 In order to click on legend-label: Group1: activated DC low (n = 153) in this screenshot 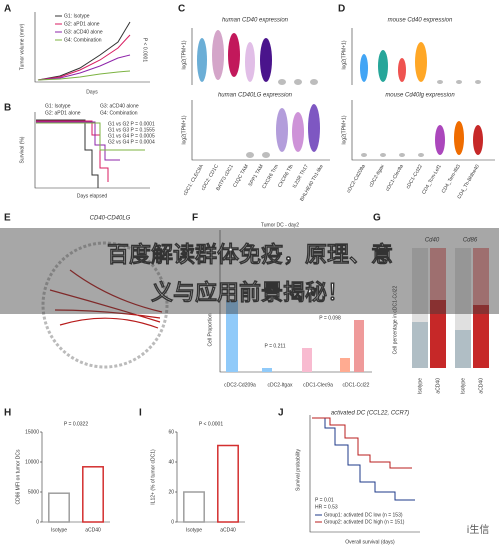, I will do `click(363, 515)`.